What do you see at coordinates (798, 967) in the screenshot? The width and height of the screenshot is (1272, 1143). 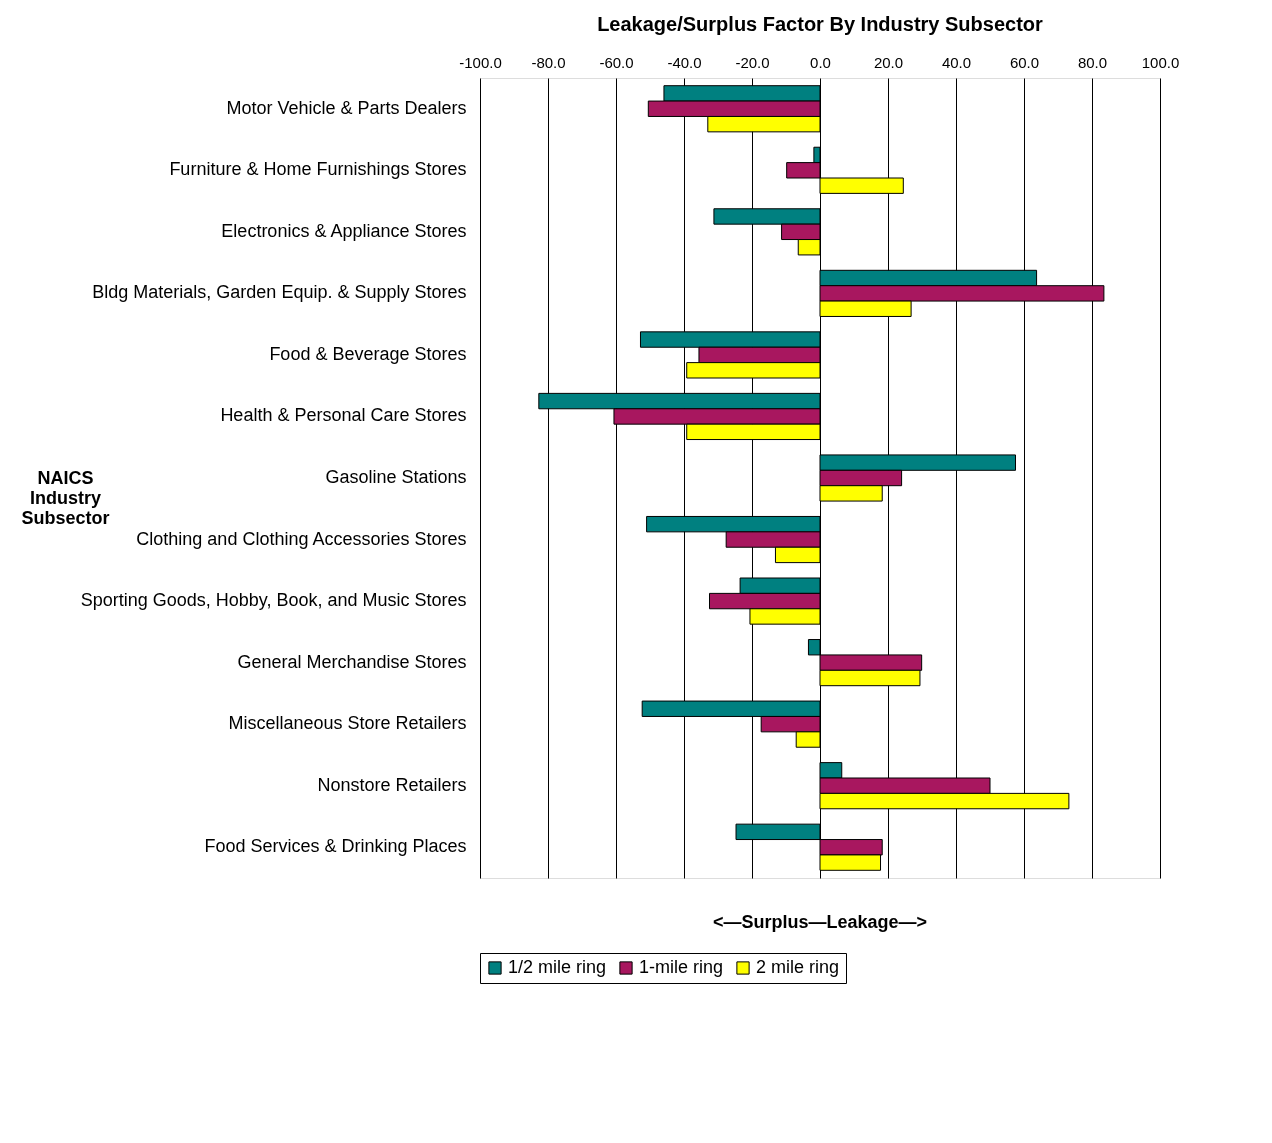 I see `legend-label: 2 mile ring` at bounding box center [798, 967].